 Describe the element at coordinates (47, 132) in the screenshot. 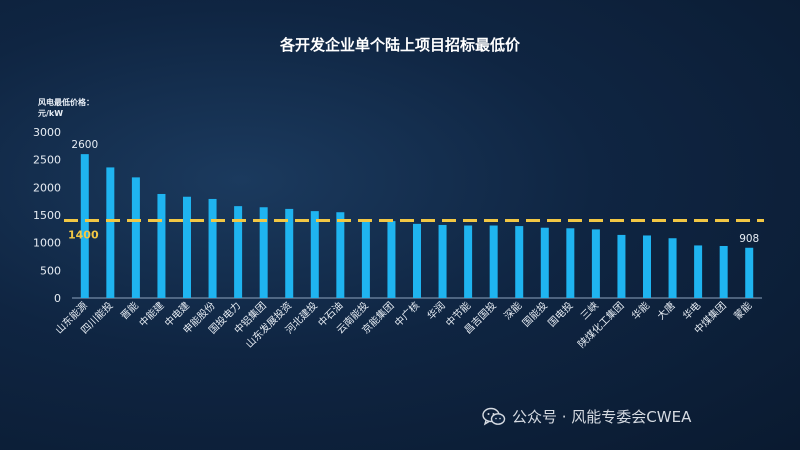

I see `y-tick-label: 3000` at that location.